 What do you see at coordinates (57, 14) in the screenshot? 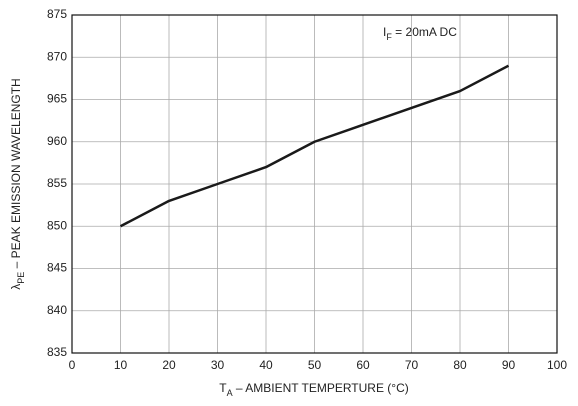
I see `y-tick-label: 875` at bounding box center [57, 14].